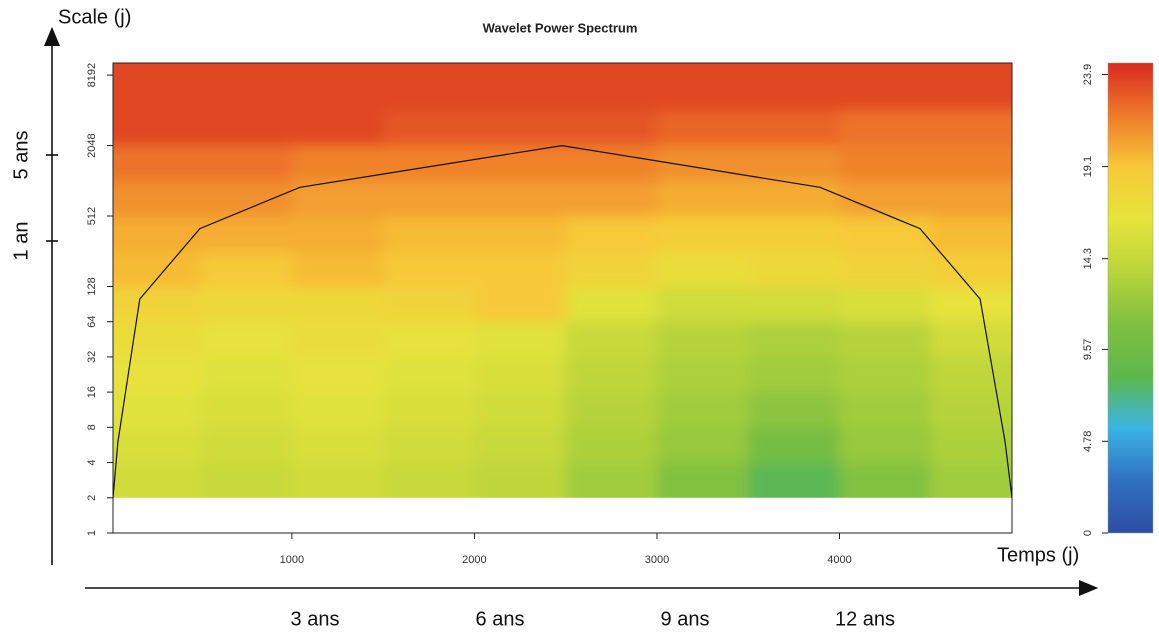 The height and width of the screenshot is (634, 1159). Describe the element at coordinates (21, 241) in the screenshot. I see `one-year: 1 an` at that location.